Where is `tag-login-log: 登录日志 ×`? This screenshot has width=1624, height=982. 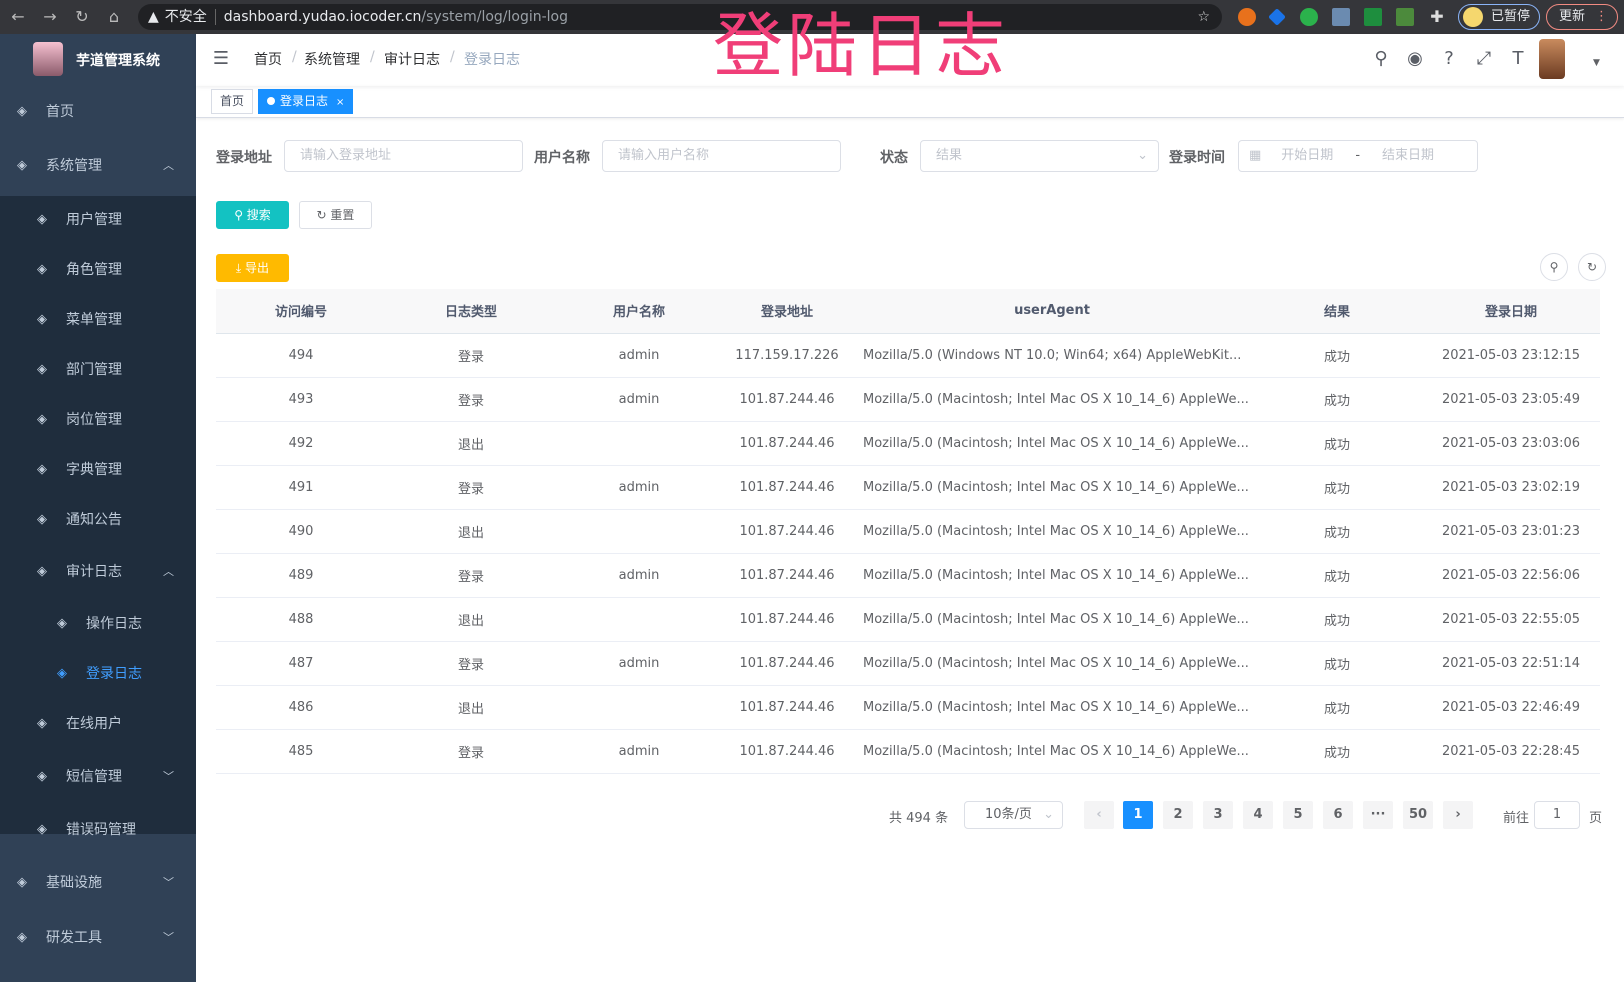 tag-login-log: 登录日志 × is located at coordinates (306, 101).